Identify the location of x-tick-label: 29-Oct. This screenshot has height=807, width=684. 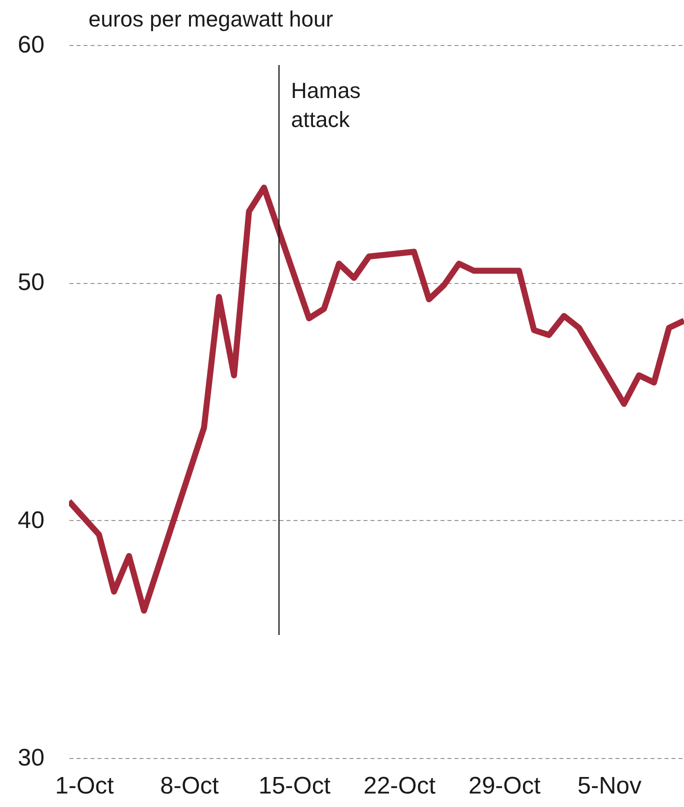
(504, 786).